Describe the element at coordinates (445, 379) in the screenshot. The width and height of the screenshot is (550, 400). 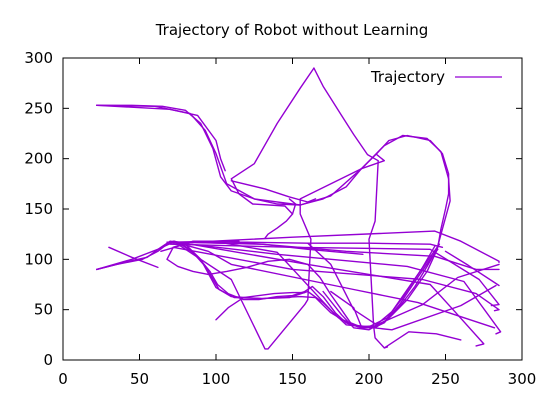
I see `x-tick-label: 250` at that location.